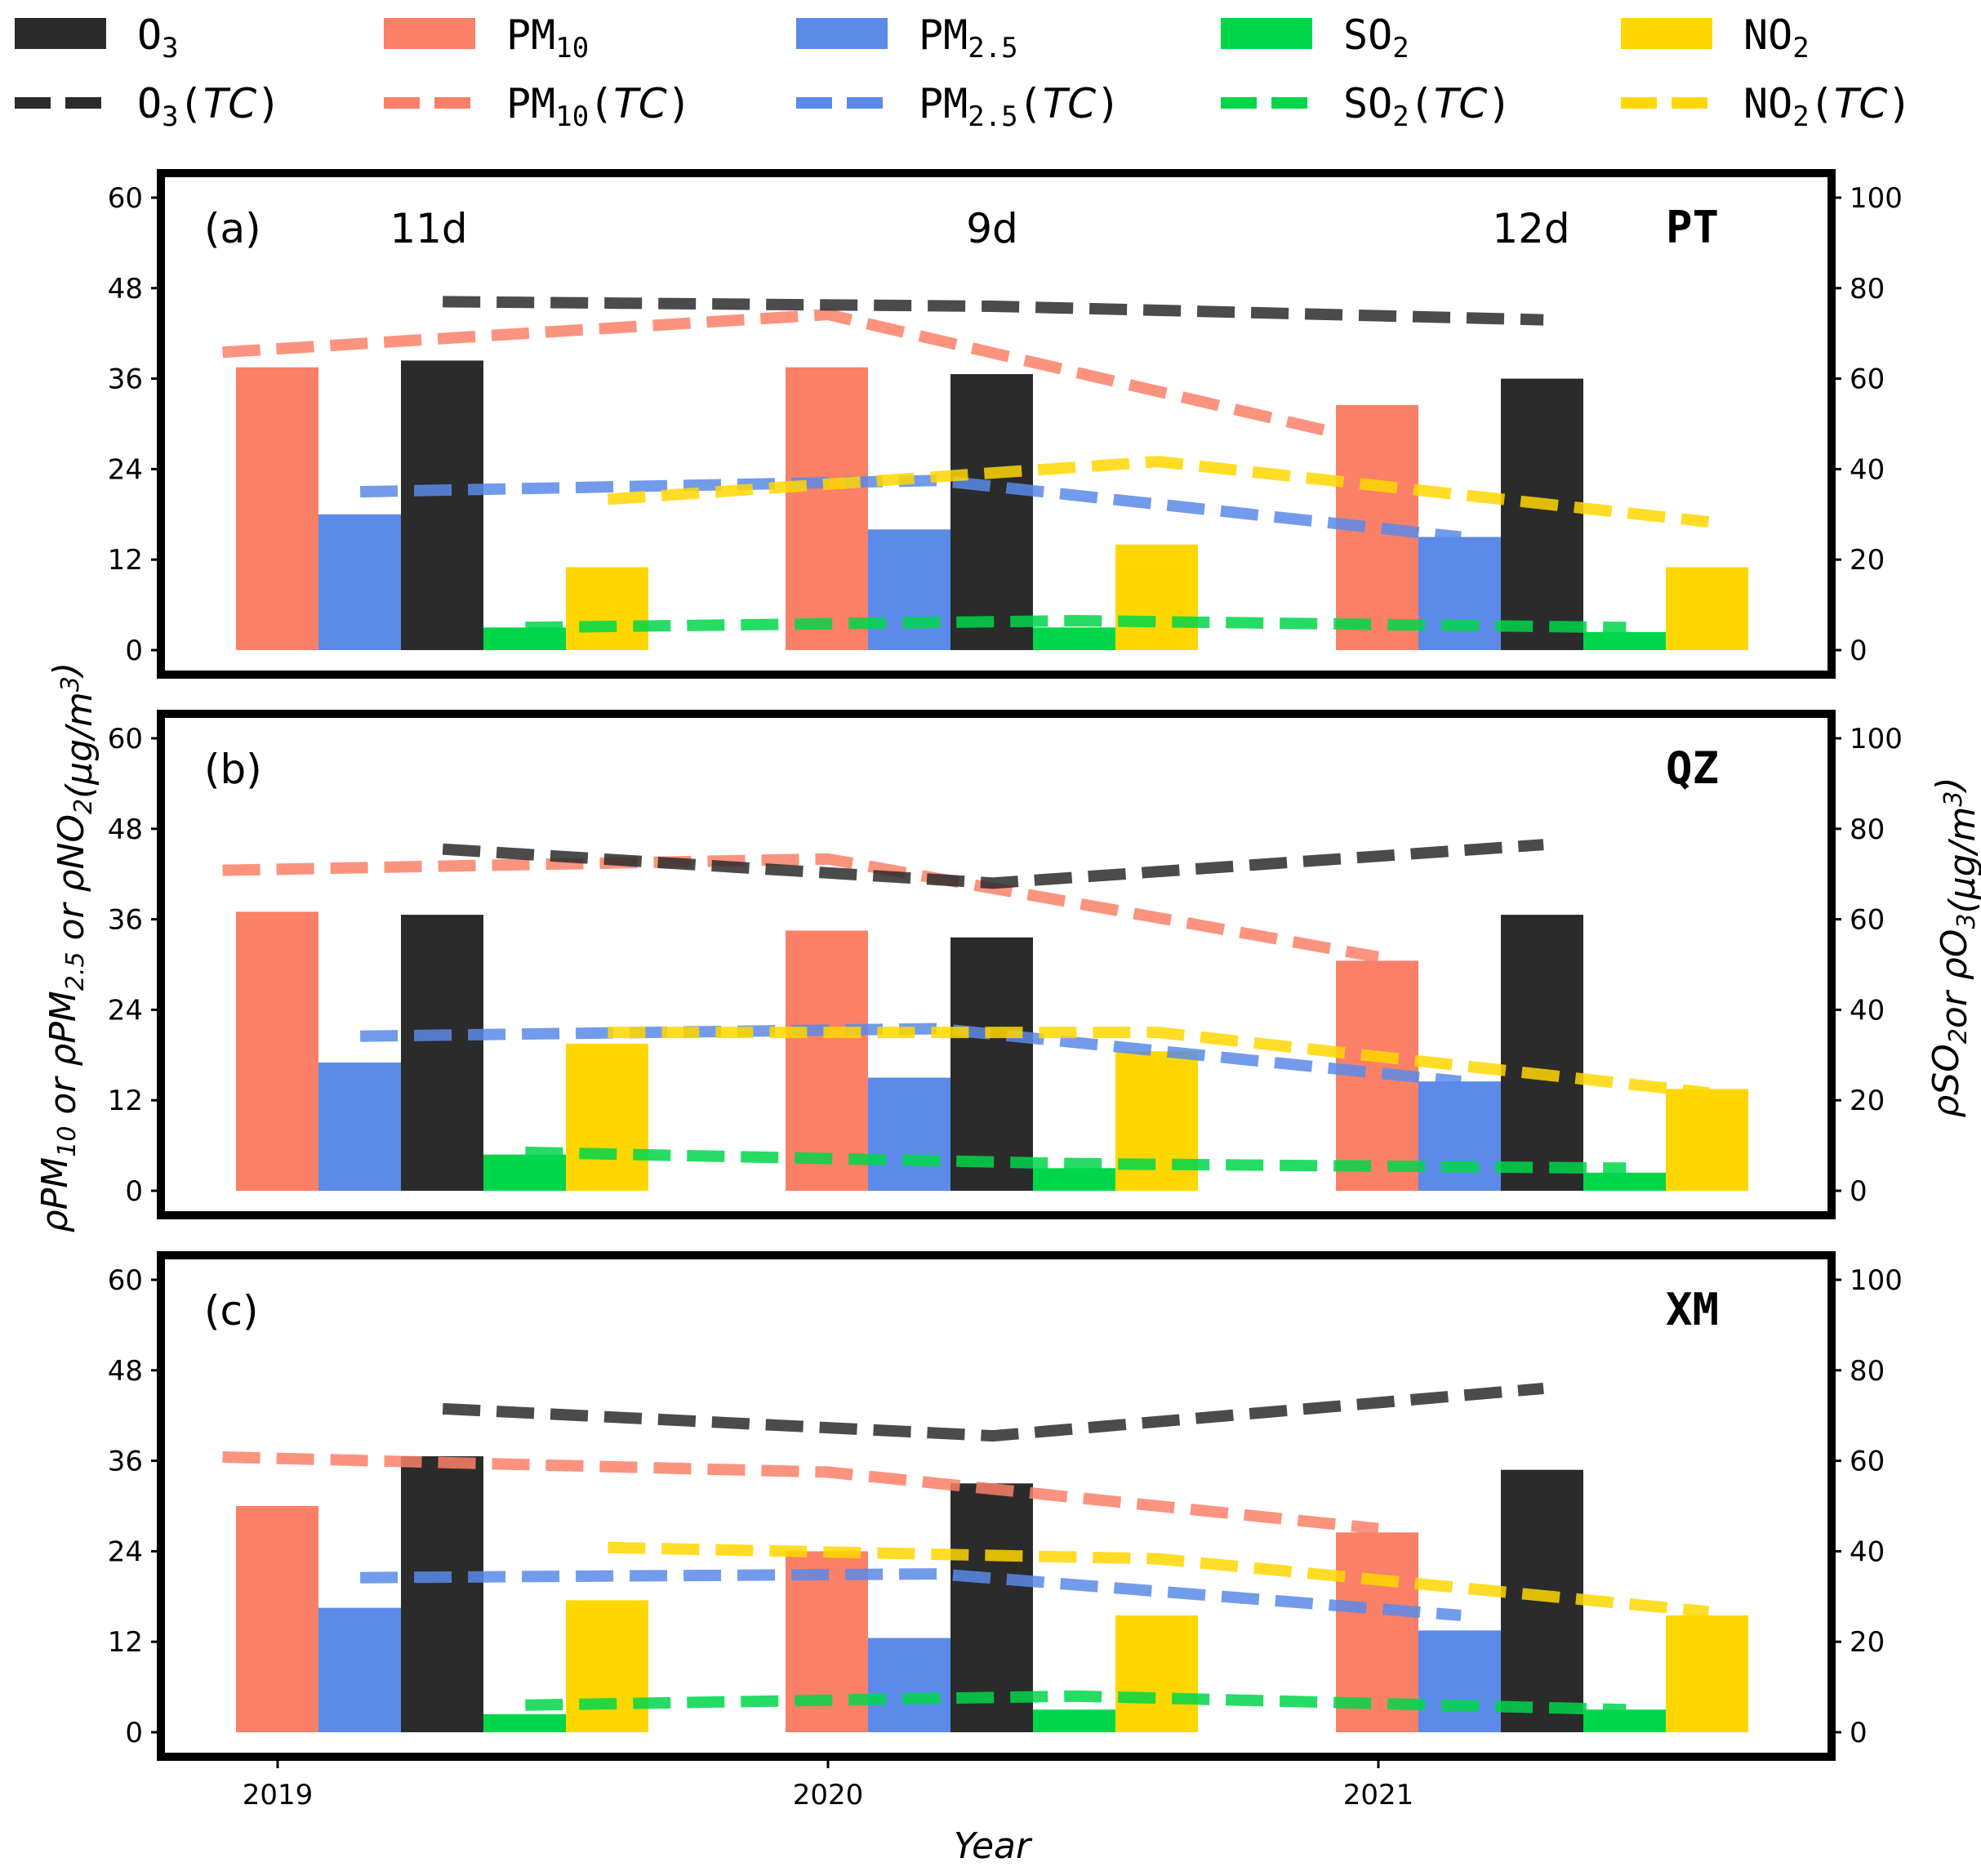  I want to click on legend-swatch-o3, so click(61, 34).